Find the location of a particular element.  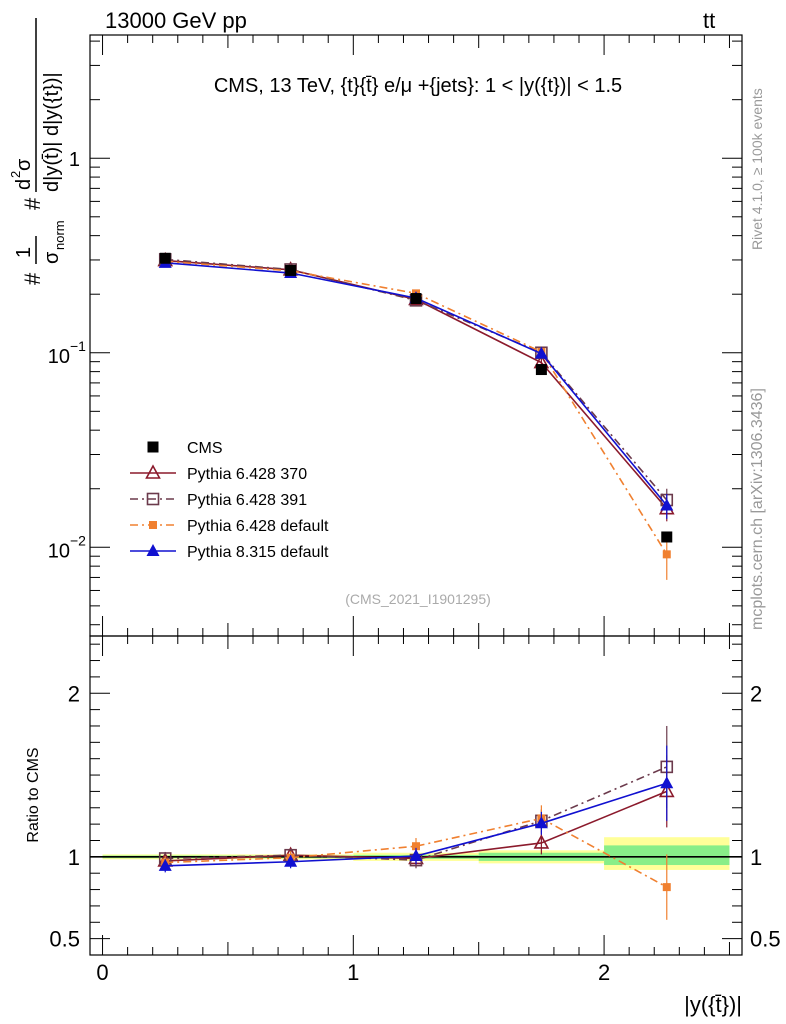

main-y-tick-labels: 110−110−2 is located at coordinates (67, 355).